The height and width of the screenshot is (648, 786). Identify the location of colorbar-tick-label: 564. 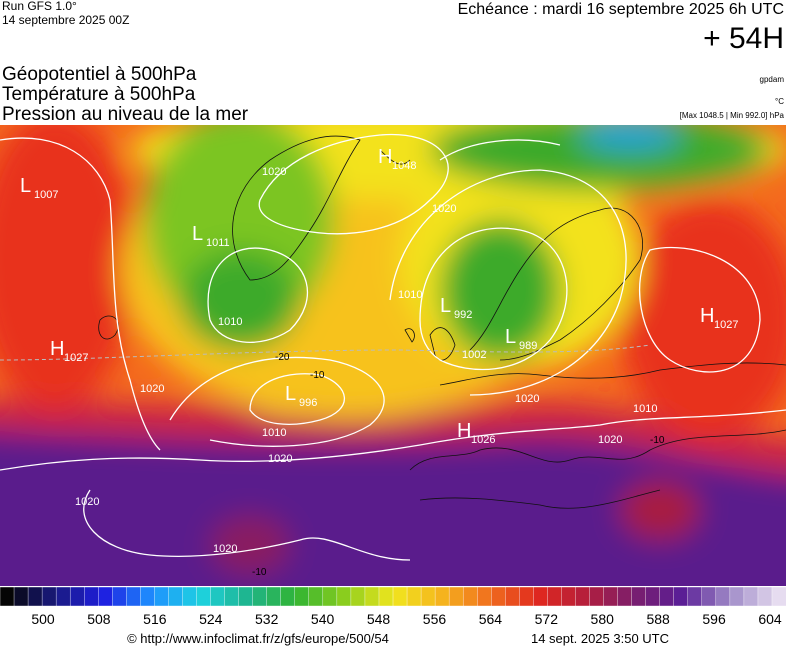
(491, 619).